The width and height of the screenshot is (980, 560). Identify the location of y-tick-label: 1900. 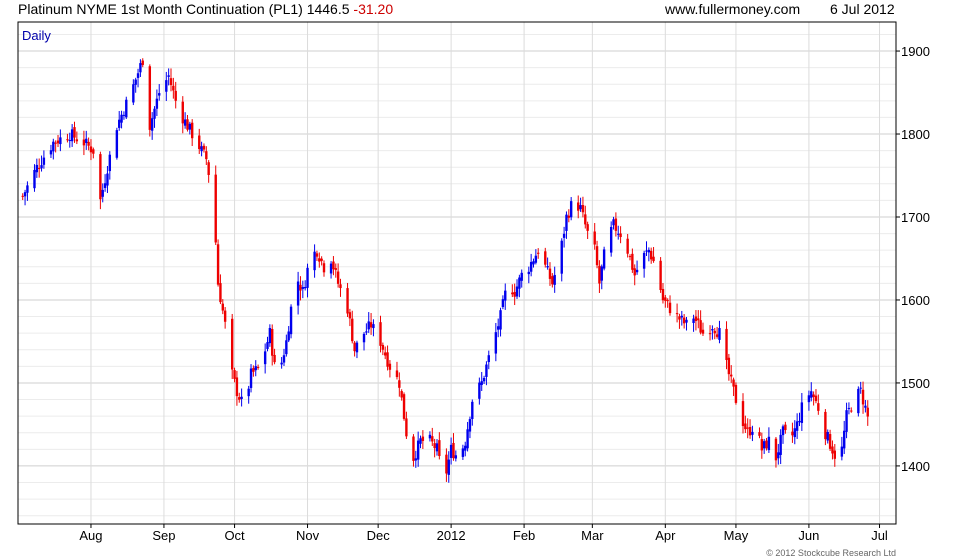
(915, 51).